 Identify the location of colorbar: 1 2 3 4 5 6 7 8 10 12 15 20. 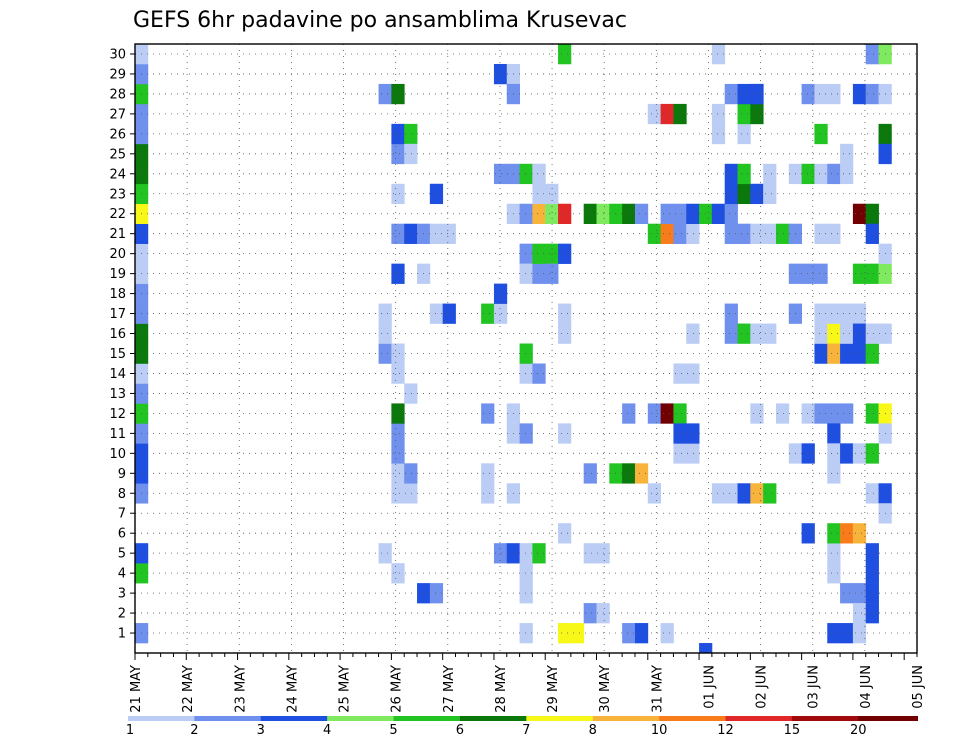
(522, 727).